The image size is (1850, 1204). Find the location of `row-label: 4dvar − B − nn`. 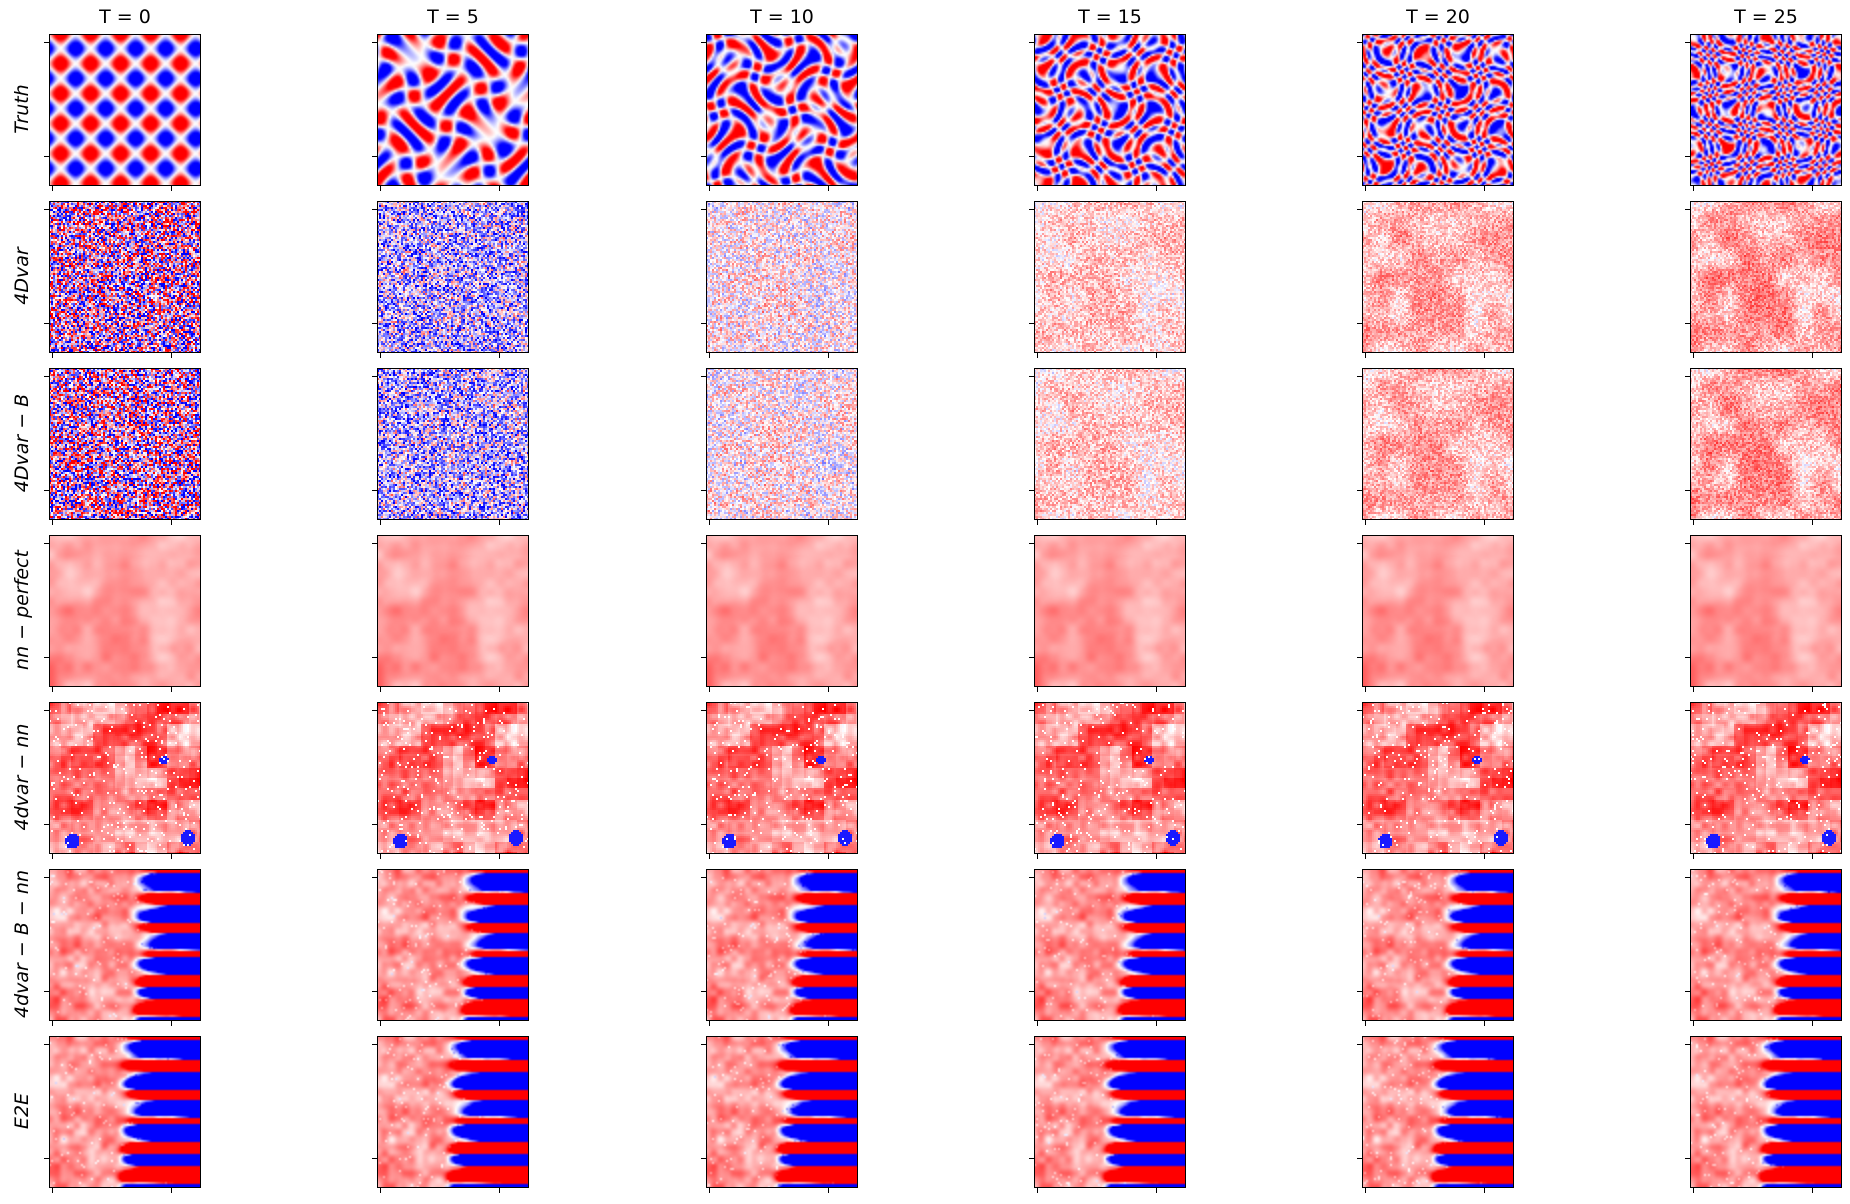

row-label: 4dvar − B − nn is located at coordinates (22, 944).